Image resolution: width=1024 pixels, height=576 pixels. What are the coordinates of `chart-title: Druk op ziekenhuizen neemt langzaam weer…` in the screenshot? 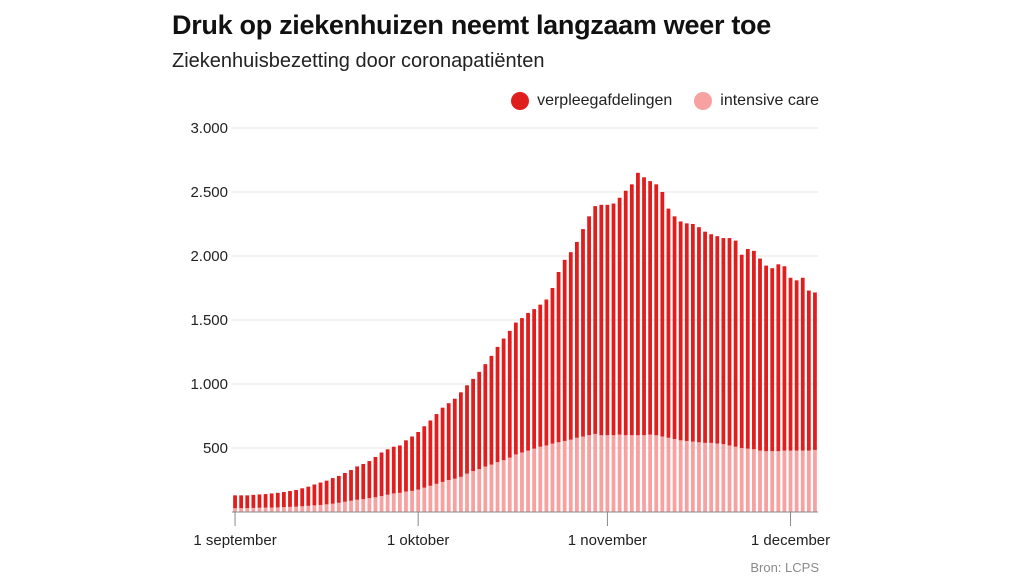 It's located at (471, 25).